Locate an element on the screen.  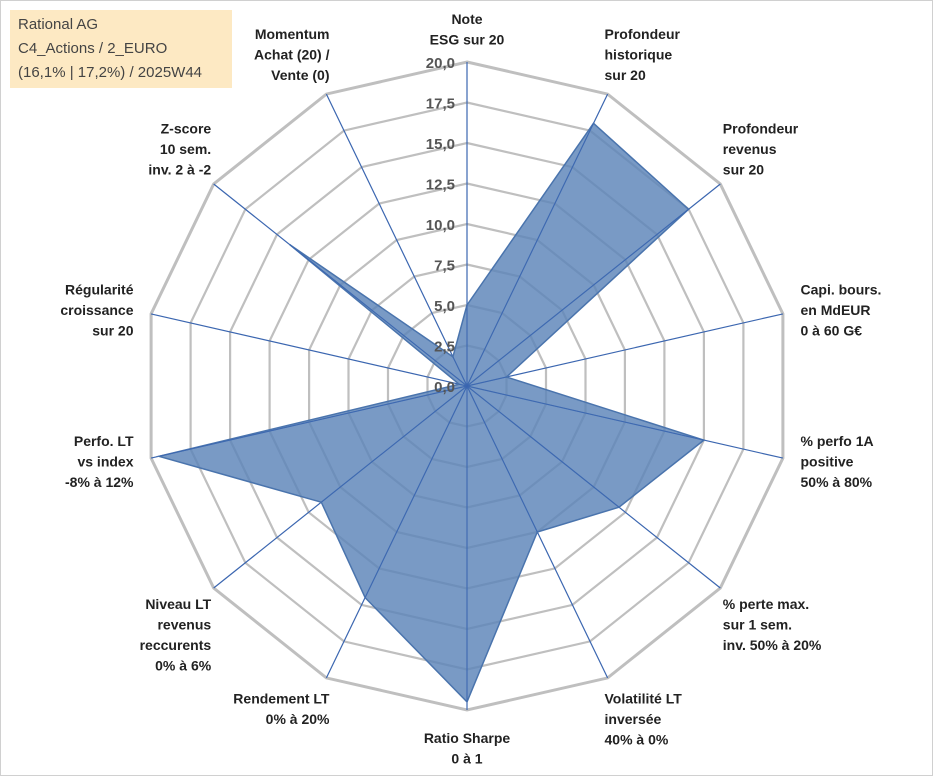
axis-label: Régularité croissance sur 20 is located at coordinates (96, 310).